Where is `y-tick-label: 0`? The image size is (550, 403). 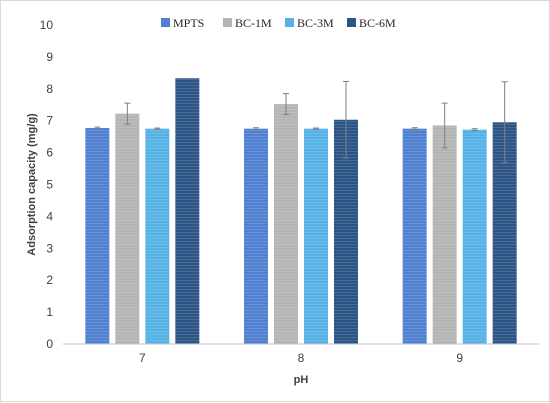
y-tick-label: 0 is located at coordinates (49, 344).